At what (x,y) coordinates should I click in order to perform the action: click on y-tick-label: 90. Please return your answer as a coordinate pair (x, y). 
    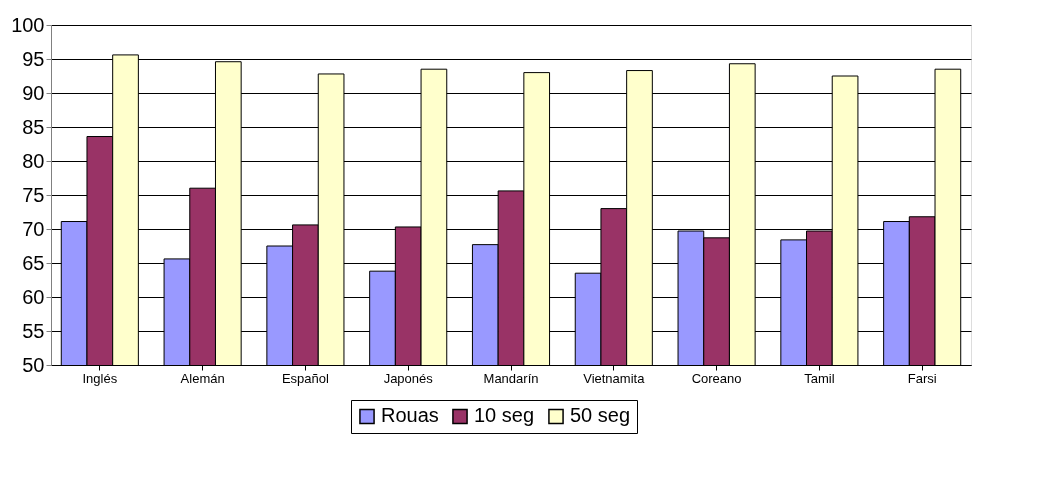
    Looking at the image, I should click on (33, 92).